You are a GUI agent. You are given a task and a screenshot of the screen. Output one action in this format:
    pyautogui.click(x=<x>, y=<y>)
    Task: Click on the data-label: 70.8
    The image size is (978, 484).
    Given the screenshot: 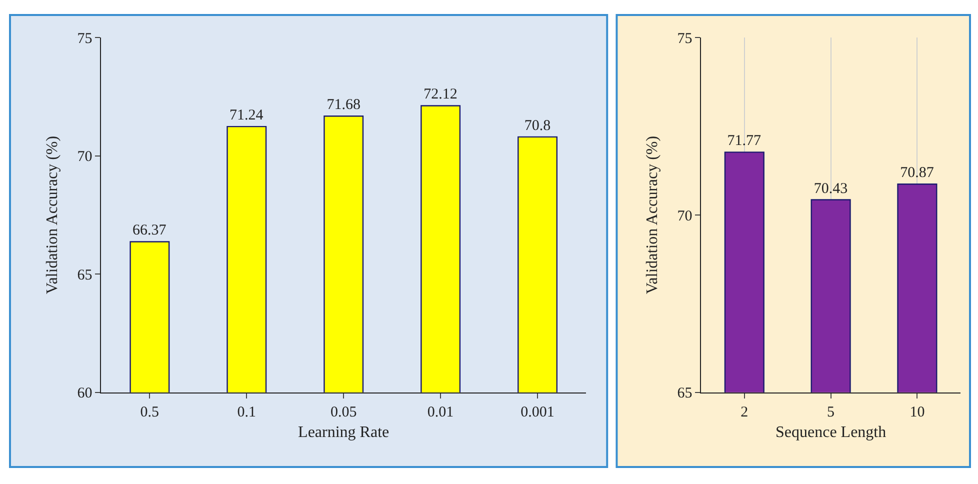 What is the action you would take?
    pyautogui.click(x=537, y=126)
    